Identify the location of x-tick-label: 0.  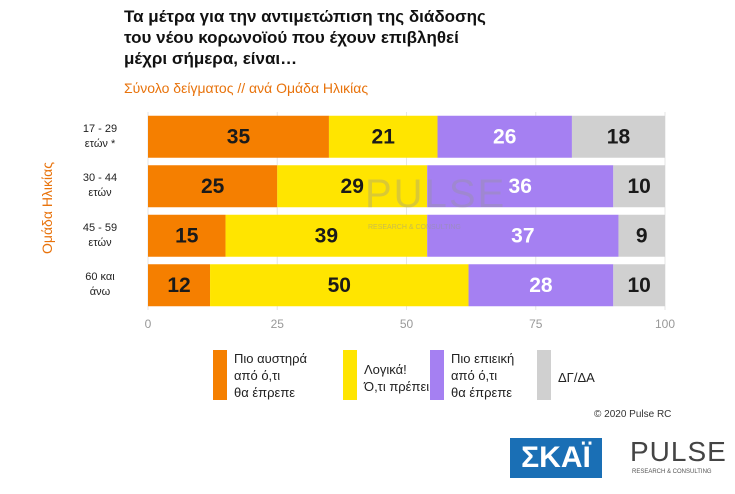
(148, 324).